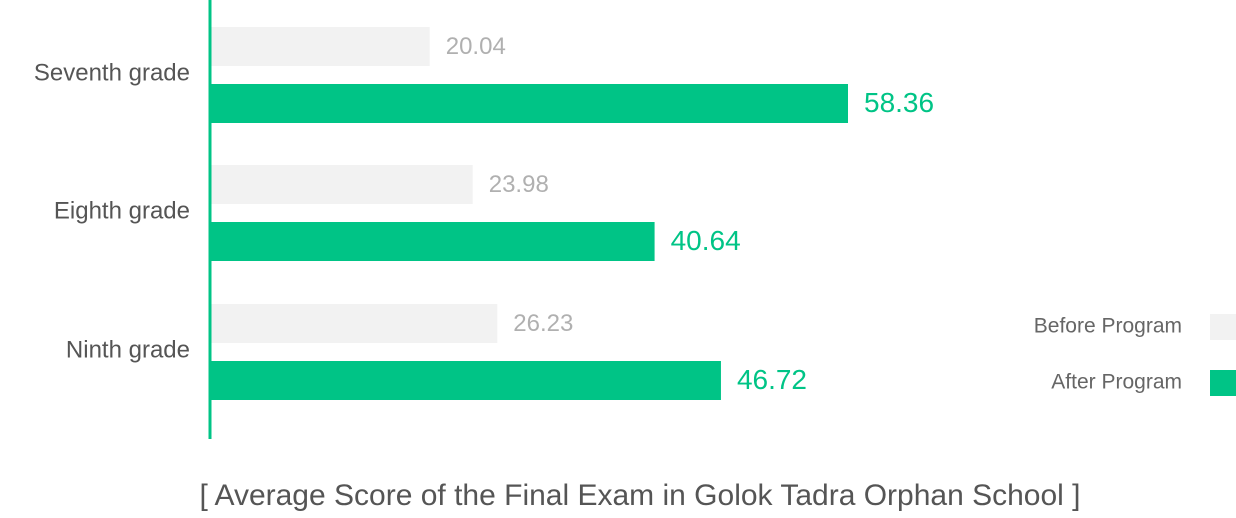  Describe the element at coordinates (476, 46) in the screenshot. I see `value-label: 20.04` at that location.